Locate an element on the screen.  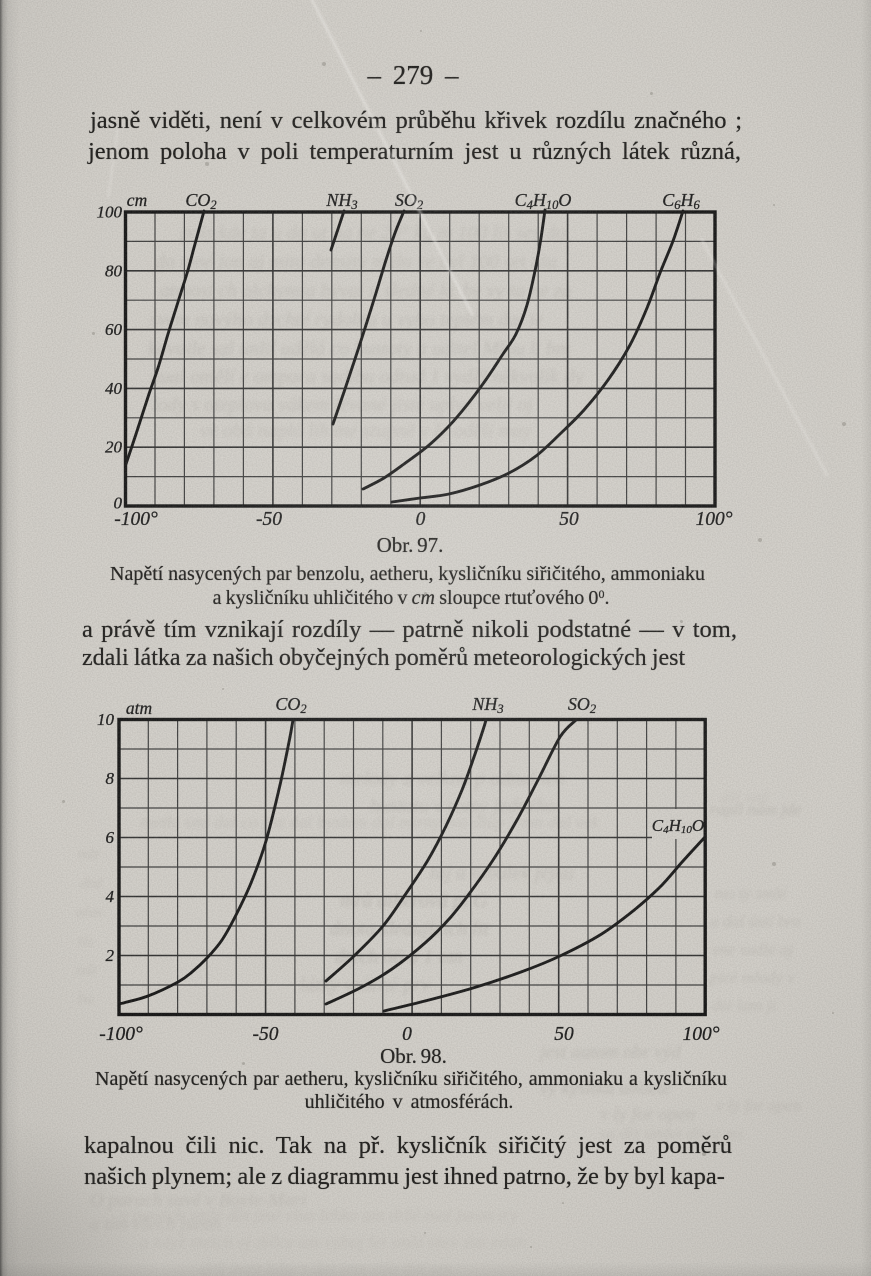
svg-text: 100 is located at coordinates (110, 212).